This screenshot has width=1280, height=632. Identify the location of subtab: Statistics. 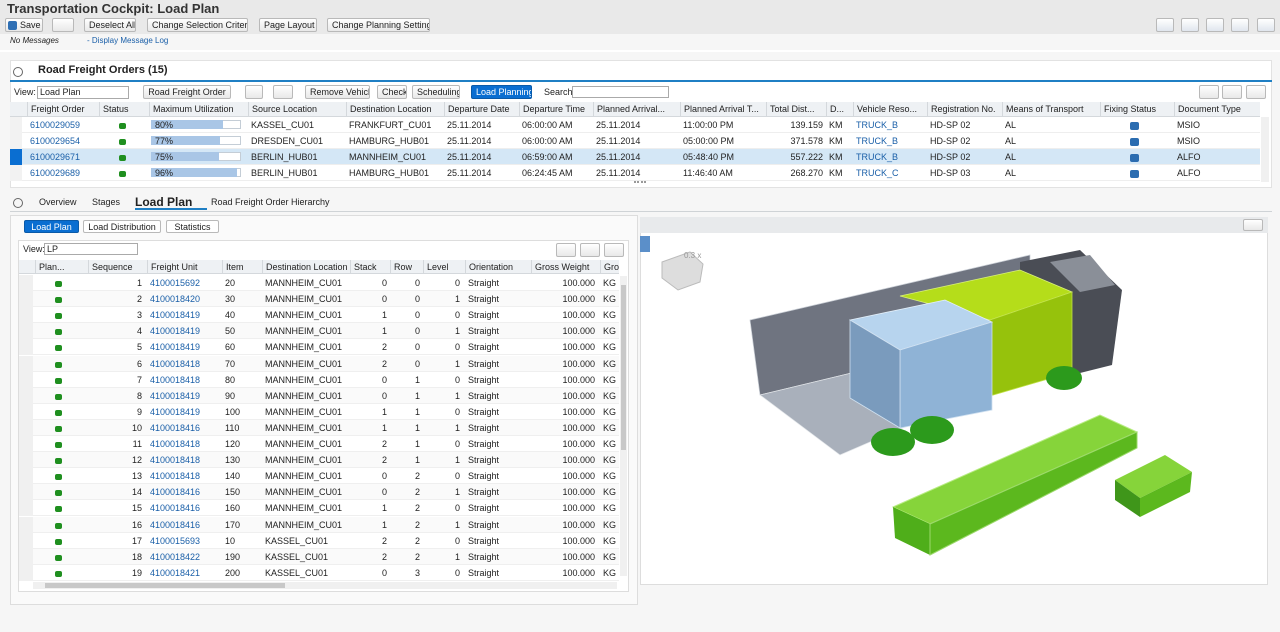
(192, 226).